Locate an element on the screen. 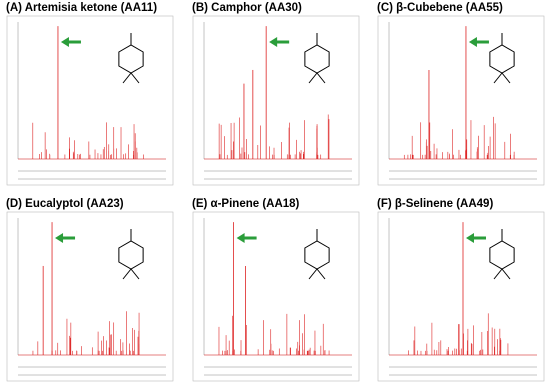 The image size is (550, 390). panel: (E) α-Pinene (AA18) is located at coordinates (276, 290).